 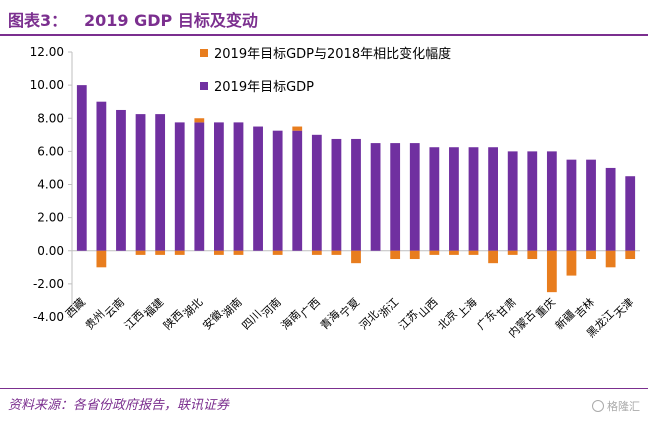 What do you see at coordinates (325, 70) in the screenshot?
I see `chart-legend: 2019年目标GDP与2018年相比变化幅度 2019年目标GDP` at bounding box center [325, 70].